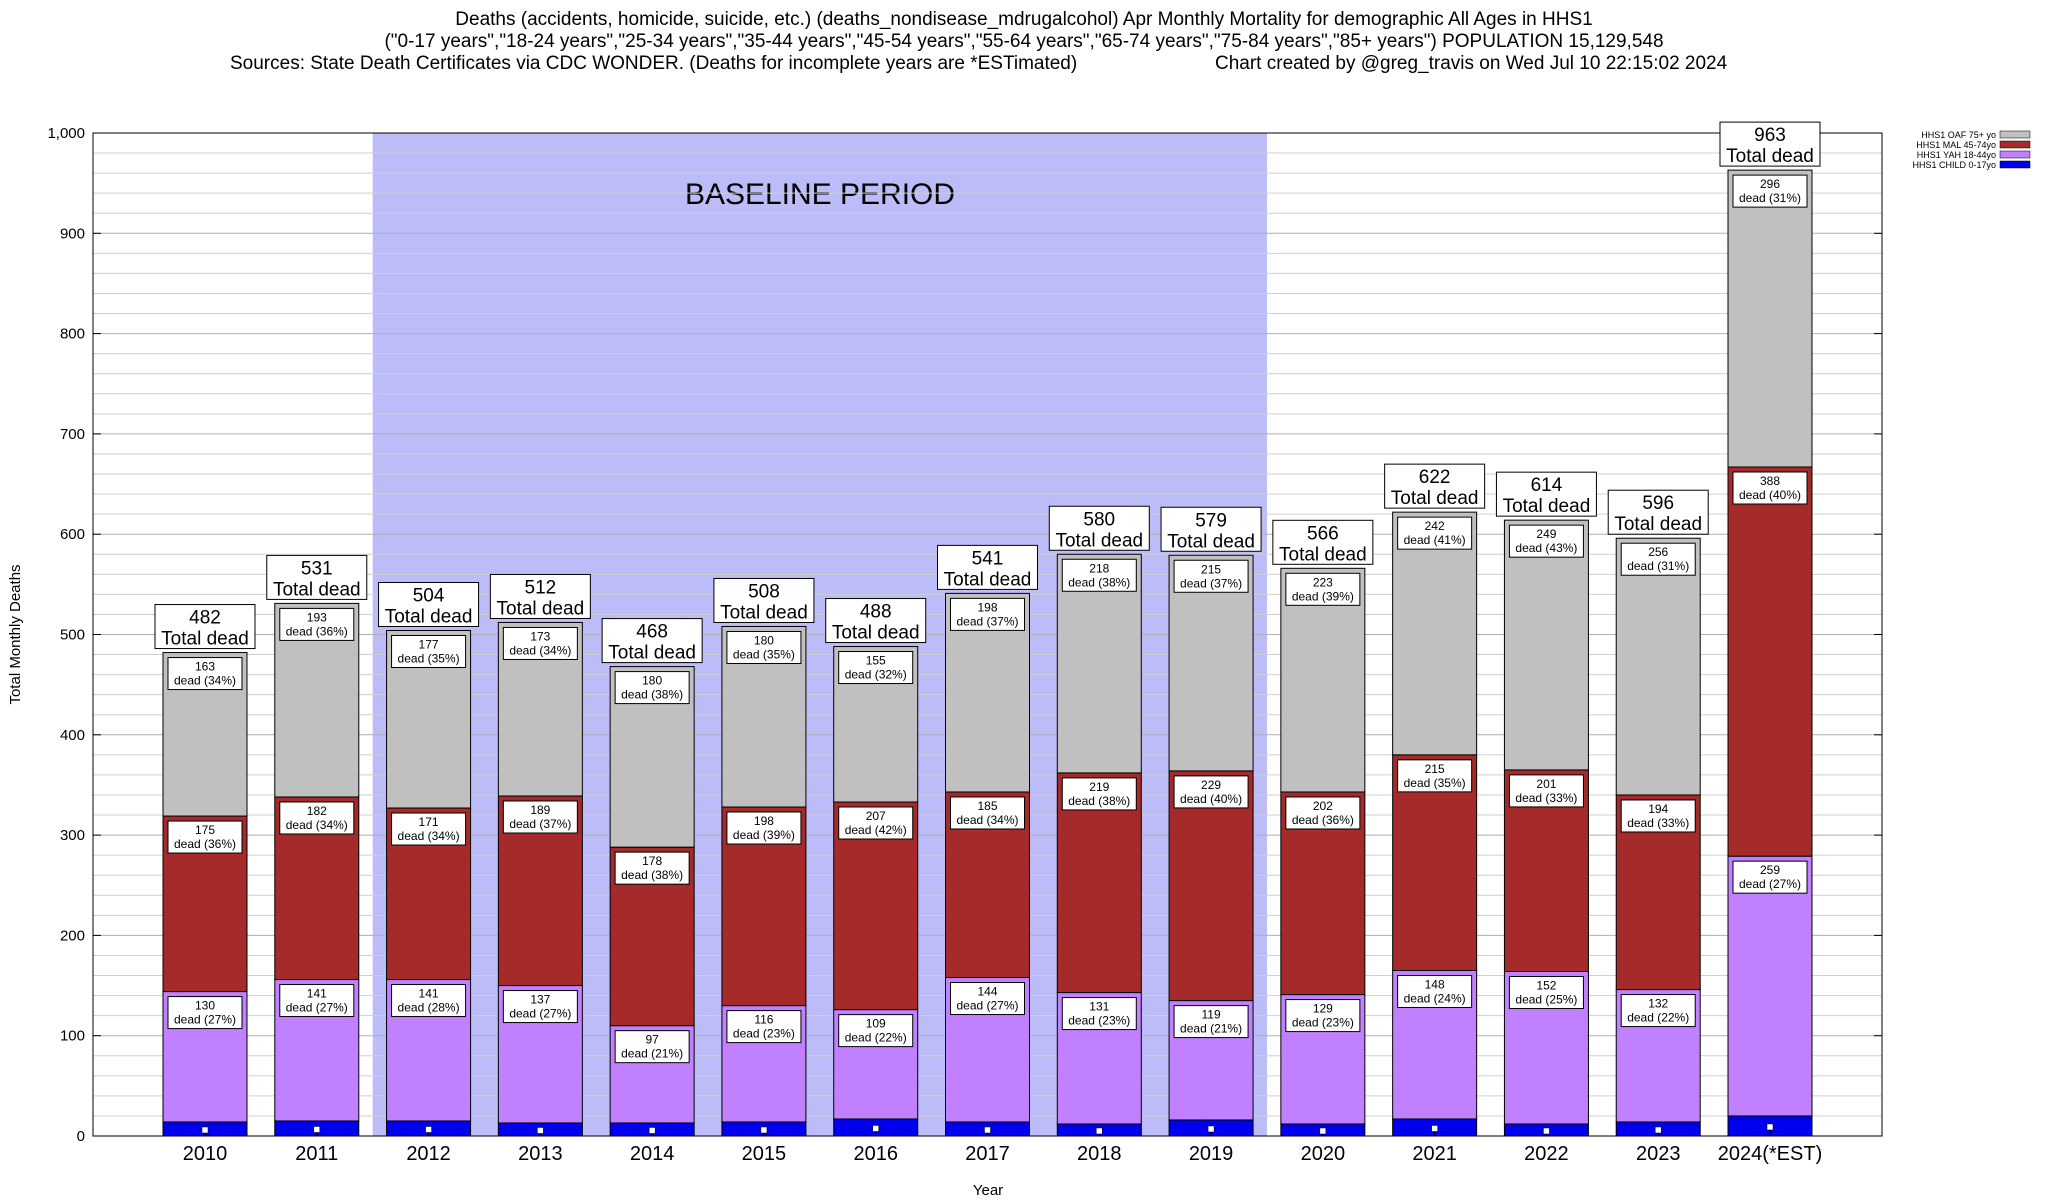 Image resolution: width=2048 pixels, height=1200 pixels. Describe the element at coordinates (1211, 1015) in the screenshot. I see `segment-value-label: 119` at that location.